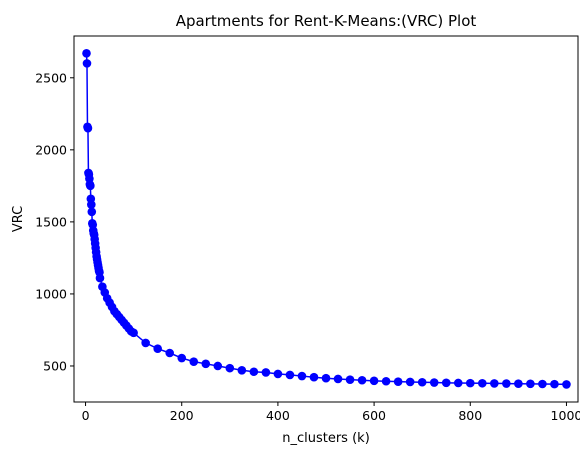  I want to click on x-axis-ticks: 0 200 400 600 800 1000, so click(331, 412).